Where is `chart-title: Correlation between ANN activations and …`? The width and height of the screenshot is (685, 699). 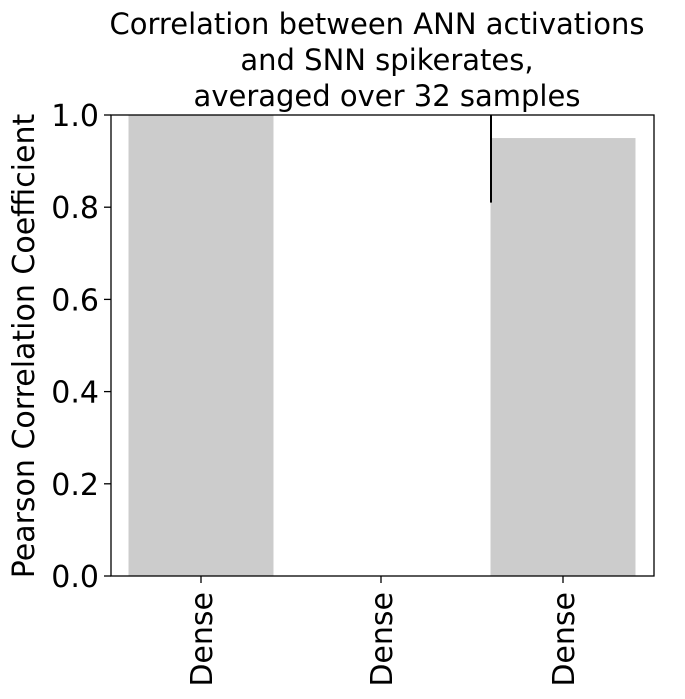
chart-title: Correlation between ANN activations and … is located at coordinates (377, 60).